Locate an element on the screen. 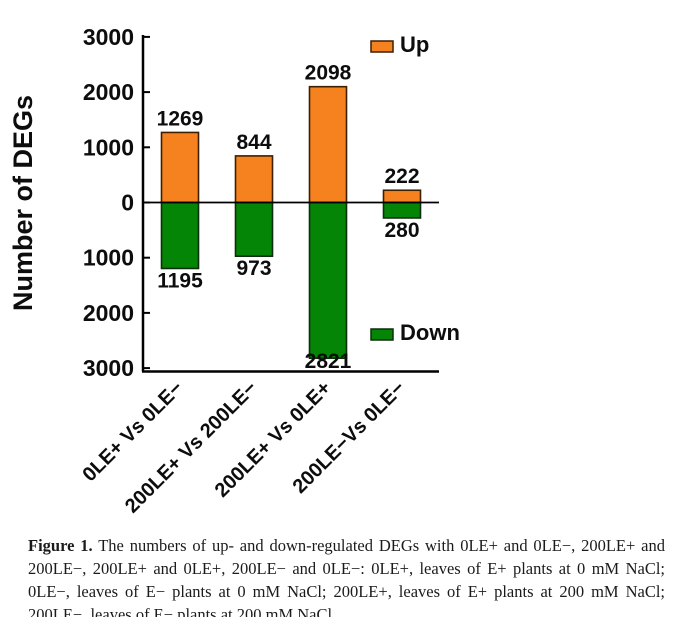  x-category-label-1: 200LE+ Vs 200LE− is located at coordinates (191, 447).